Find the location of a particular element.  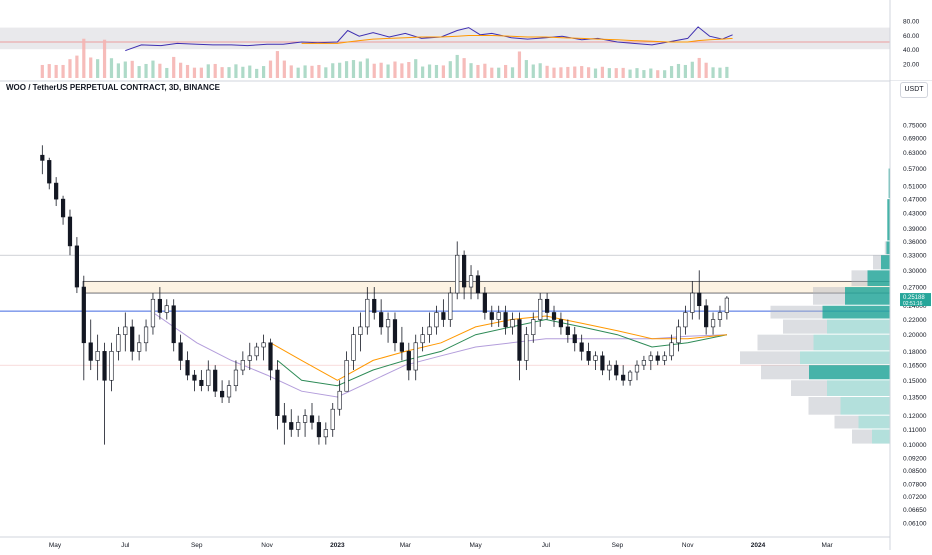

time-axis: May Jul Sep Nov 2023 Mar May Jul Sep Nov 2024 Mar is located at coordinates (445, 542).